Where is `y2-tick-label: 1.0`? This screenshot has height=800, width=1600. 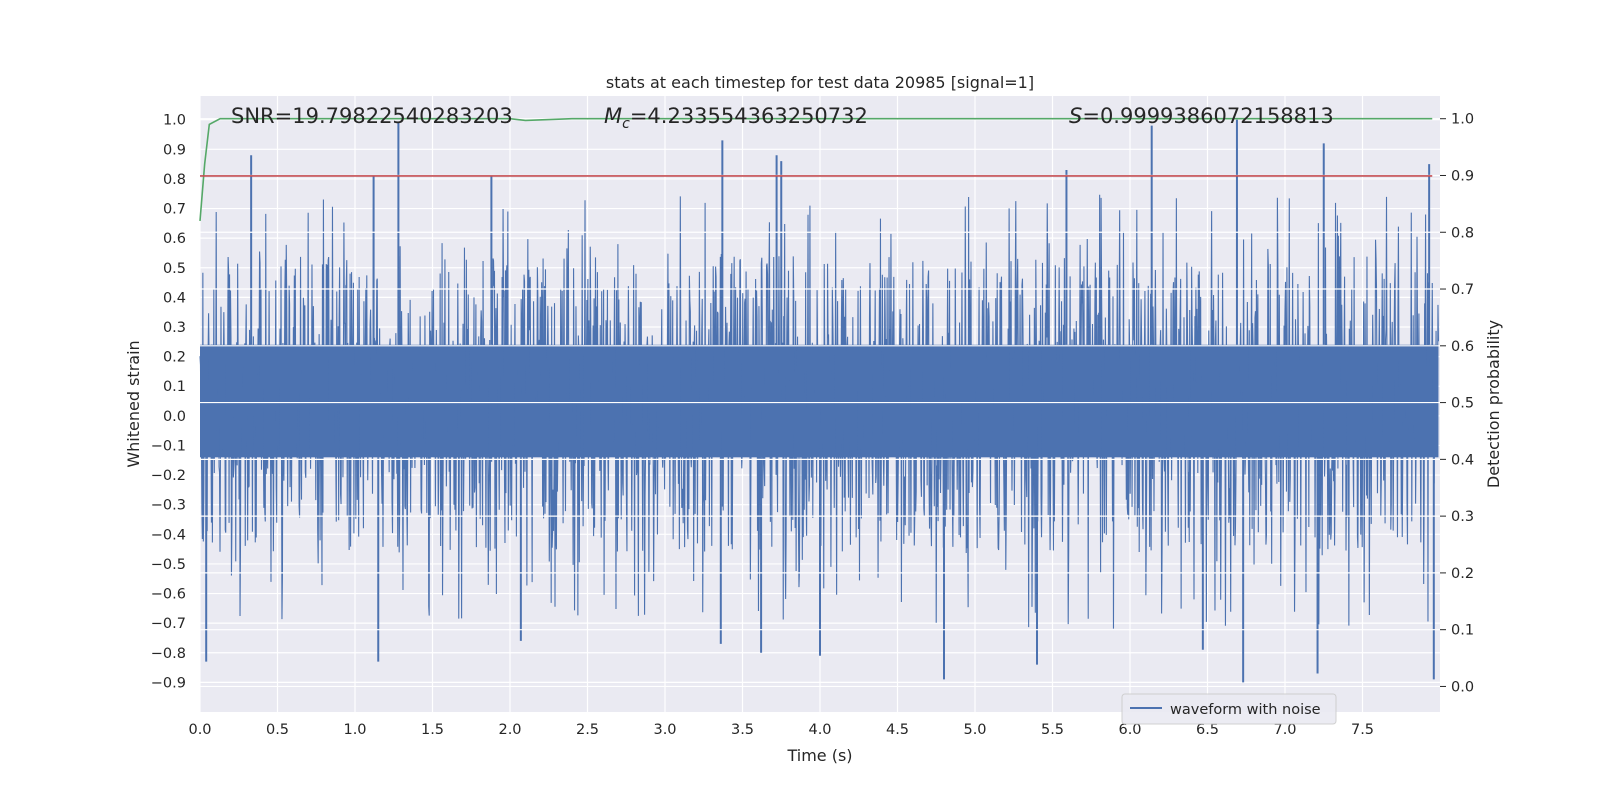 y2-tick-label: 1.0 is located at coordinates (1462, 120).